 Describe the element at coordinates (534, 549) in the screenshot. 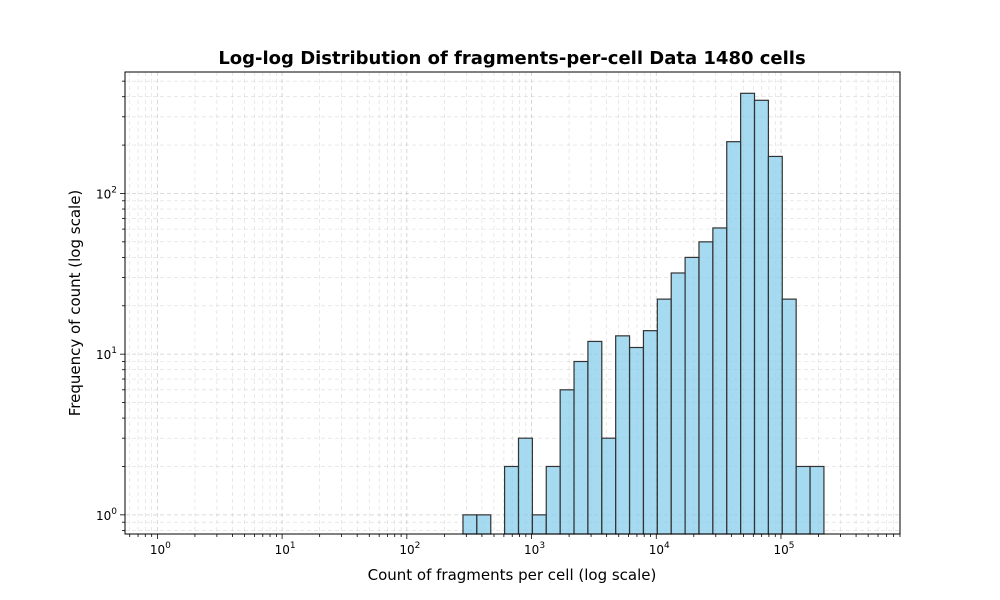

I see `x-tick-label: 10³` at that location.